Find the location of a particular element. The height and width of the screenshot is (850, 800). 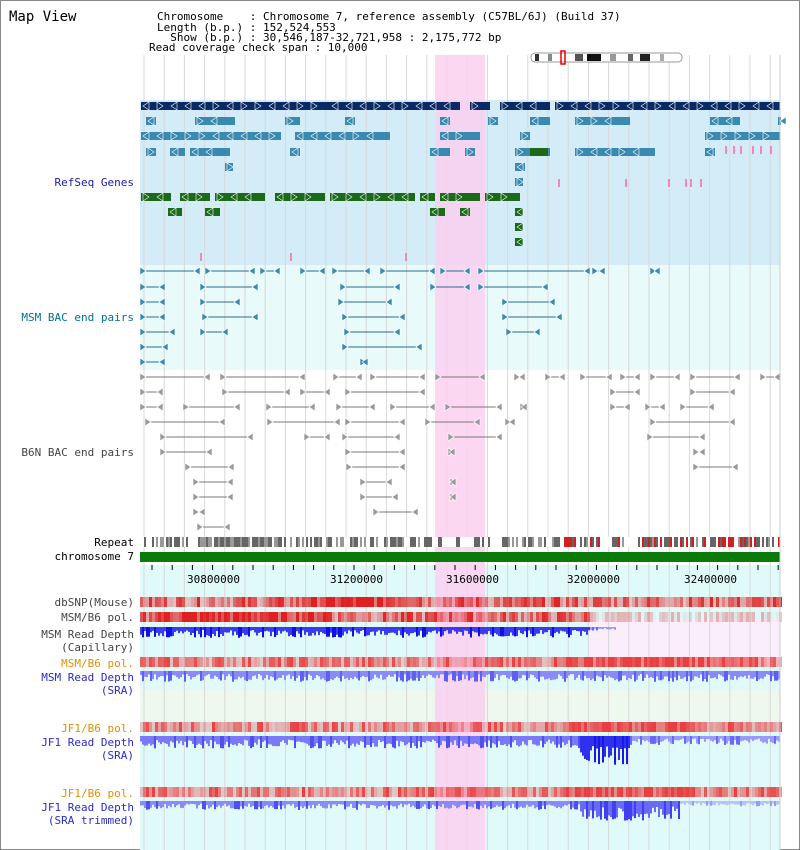

track-label-b6n-bac: B6N BAC end pairs is located at coordinates (77, 452).